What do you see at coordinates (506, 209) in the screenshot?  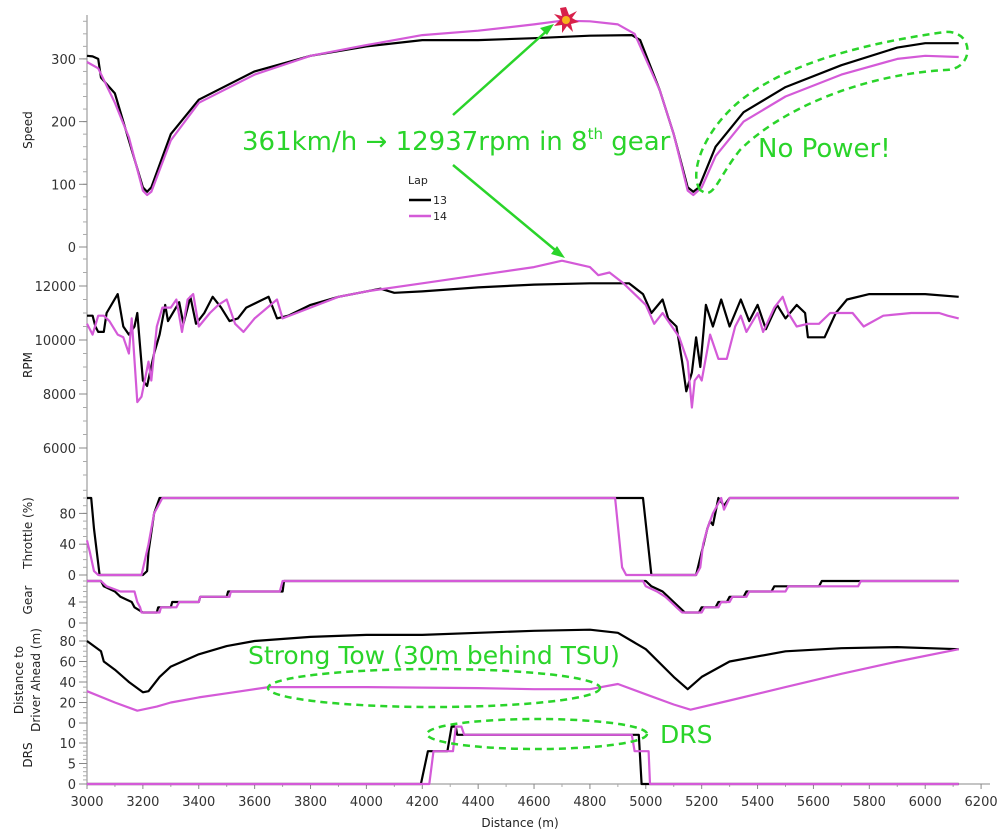 I see `arrow-to-peak-rpm` at bounding box center [506, 209].